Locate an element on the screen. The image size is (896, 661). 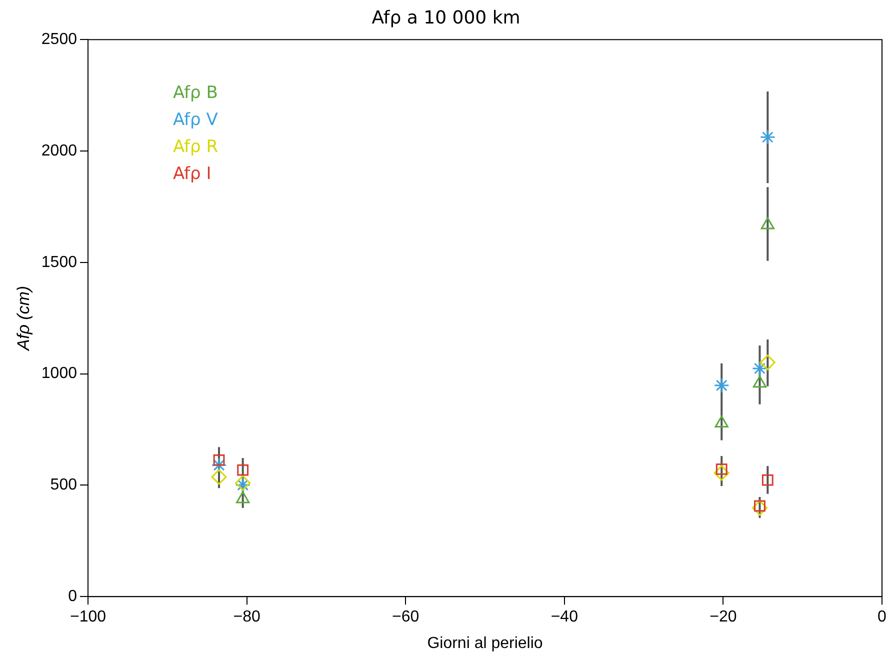
y-tick-label: 500 is located at coordinates (64, 485).